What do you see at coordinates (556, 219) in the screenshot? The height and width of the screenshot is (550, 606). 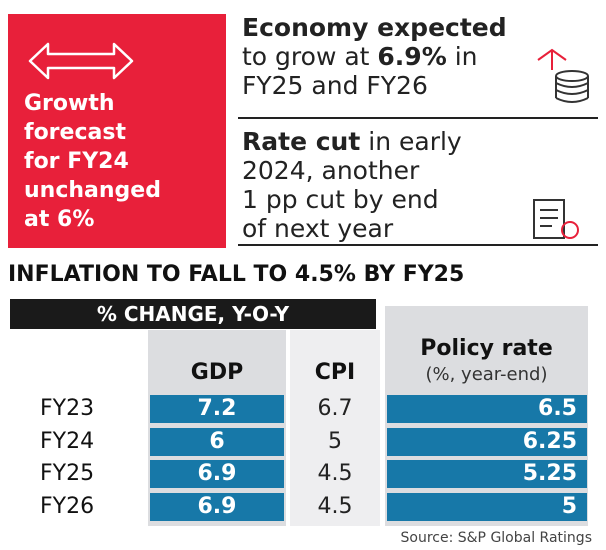 I see `document-icon` at bounding box center [556, 219].